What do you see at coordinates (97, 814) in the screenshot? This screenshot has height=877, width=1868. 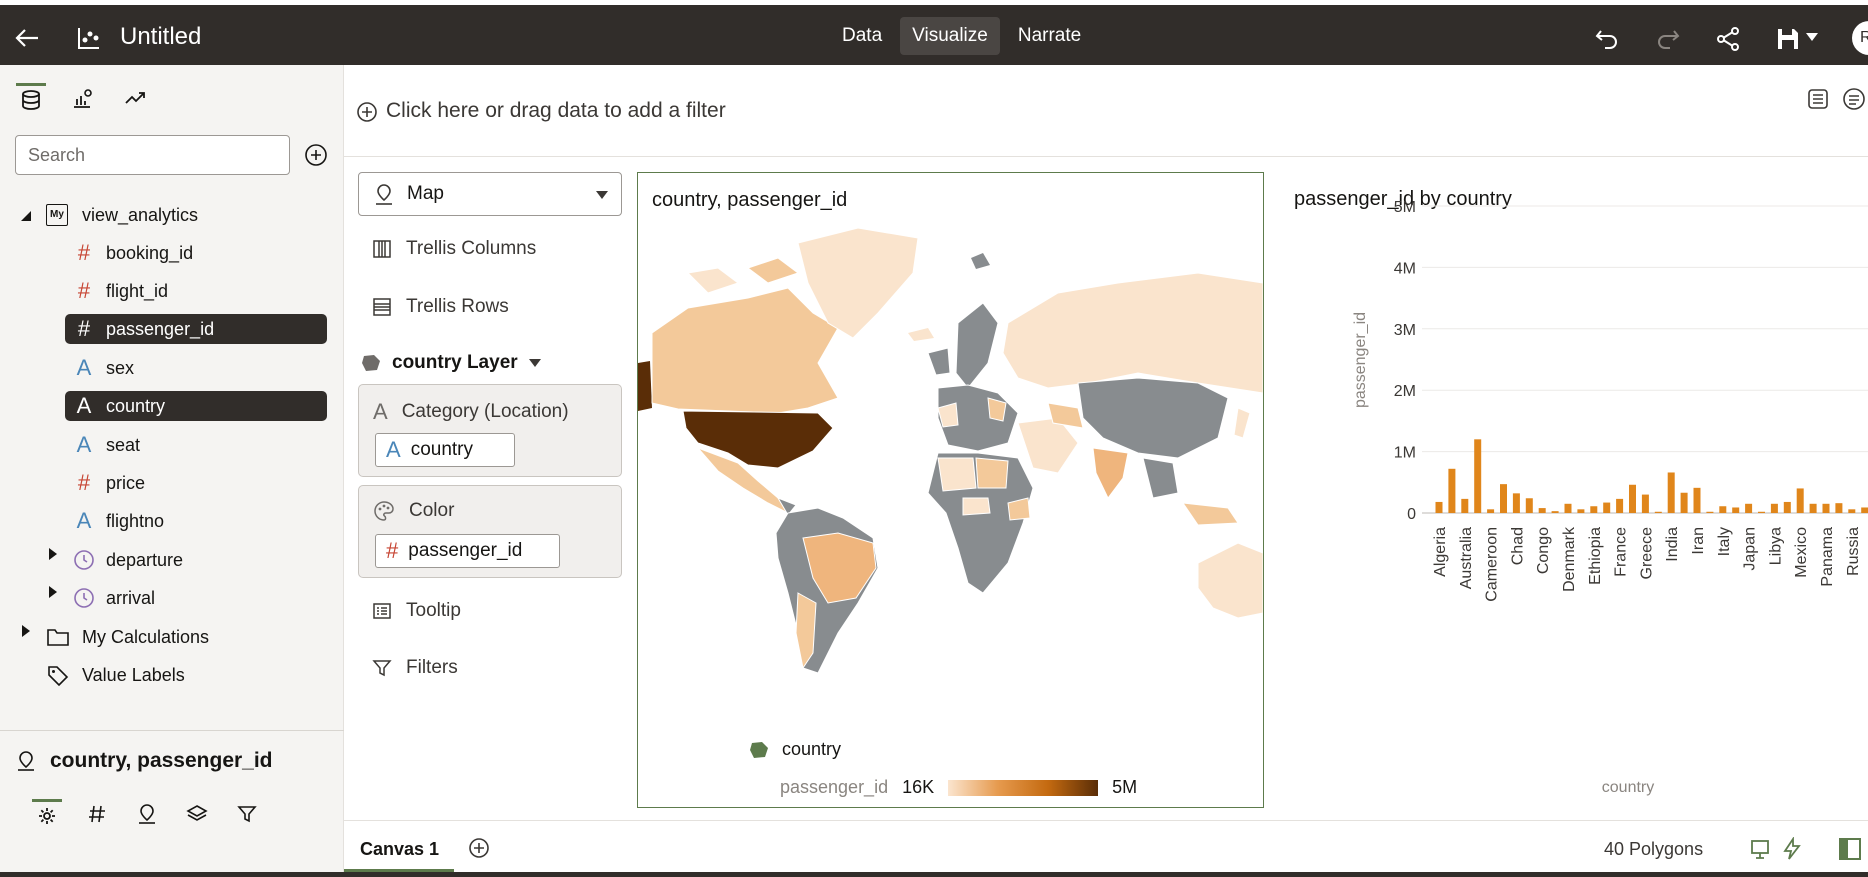 I see `values-properties-tab` at bounding box center [97, 814].